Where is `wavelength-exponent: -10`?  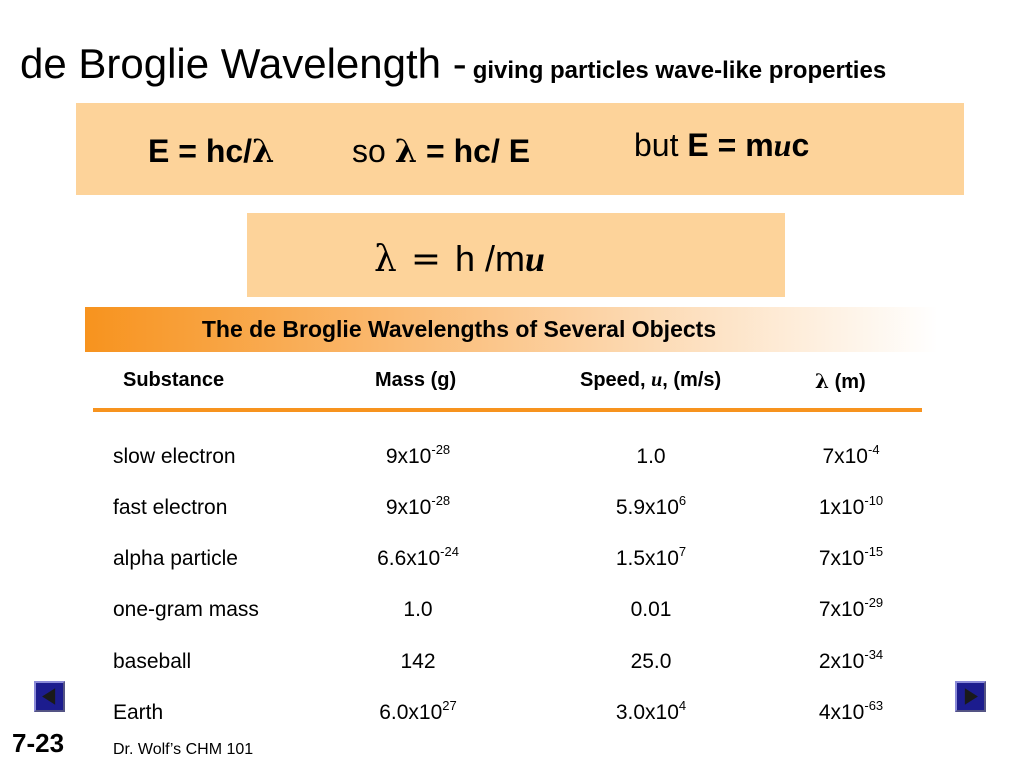
wavelength-exponent: -10 is located at coordinates (874, 500).